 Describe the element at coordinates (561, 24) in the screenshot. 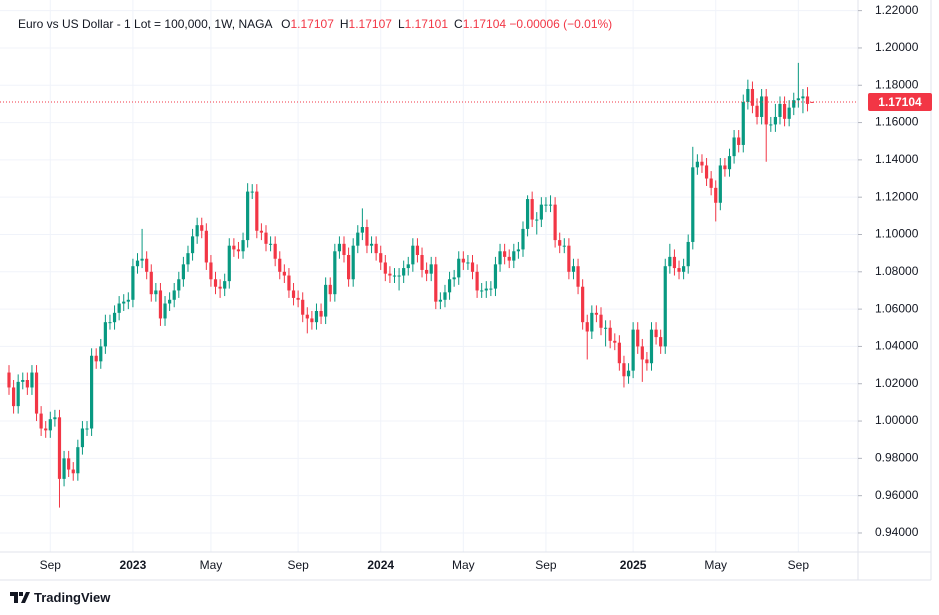

I see `change: −0.00006 (−0.01%)` at that location.